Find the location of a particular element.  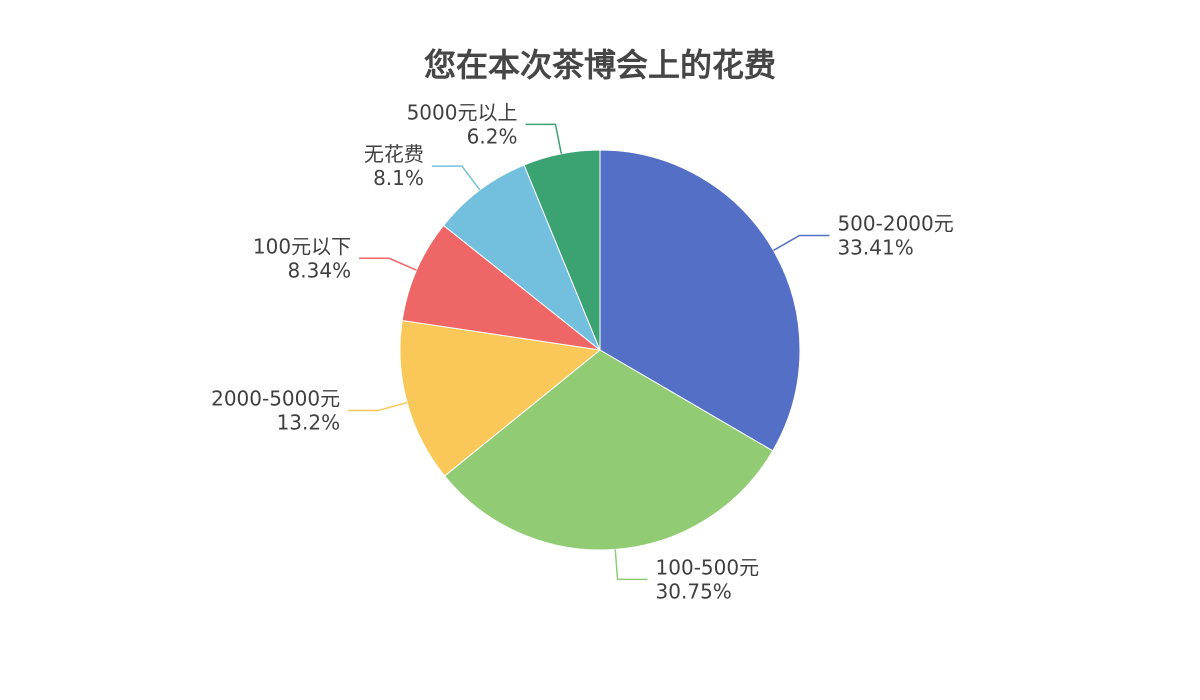

slice-percent-label: 8.1% is located at coordinates (398, 178).